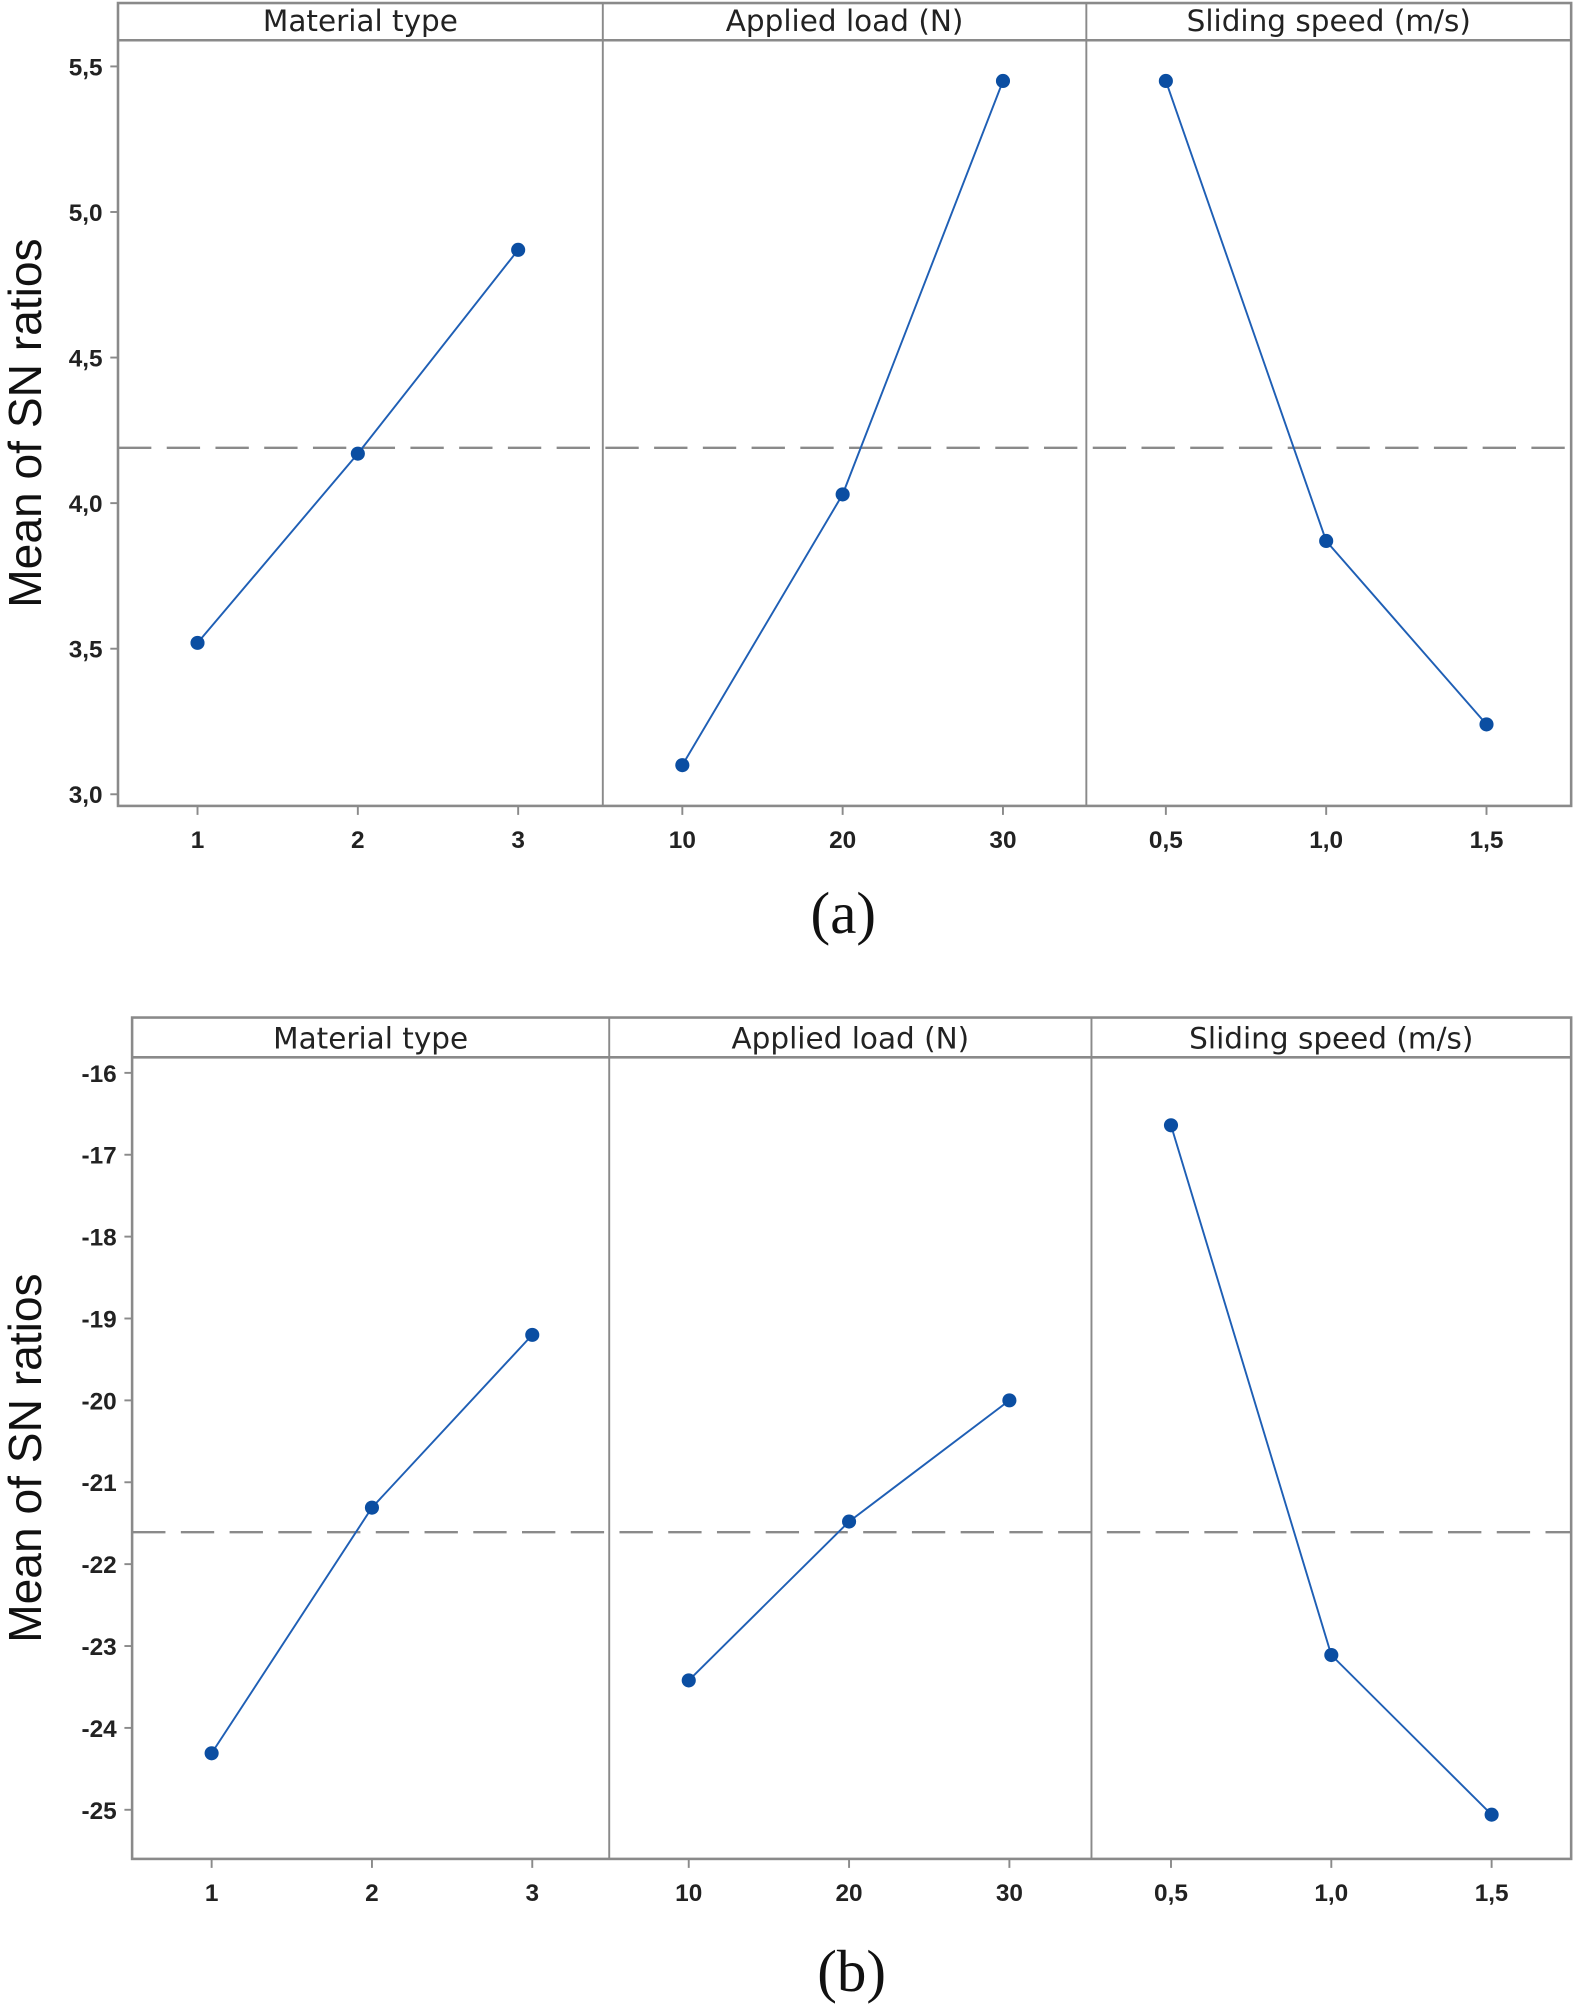 The image size is (1575, 2012). What do you see at coordinates (98, 1647) in the screenshot?
I see `y-tick-label: -23` at bounding box center [98, 1647].